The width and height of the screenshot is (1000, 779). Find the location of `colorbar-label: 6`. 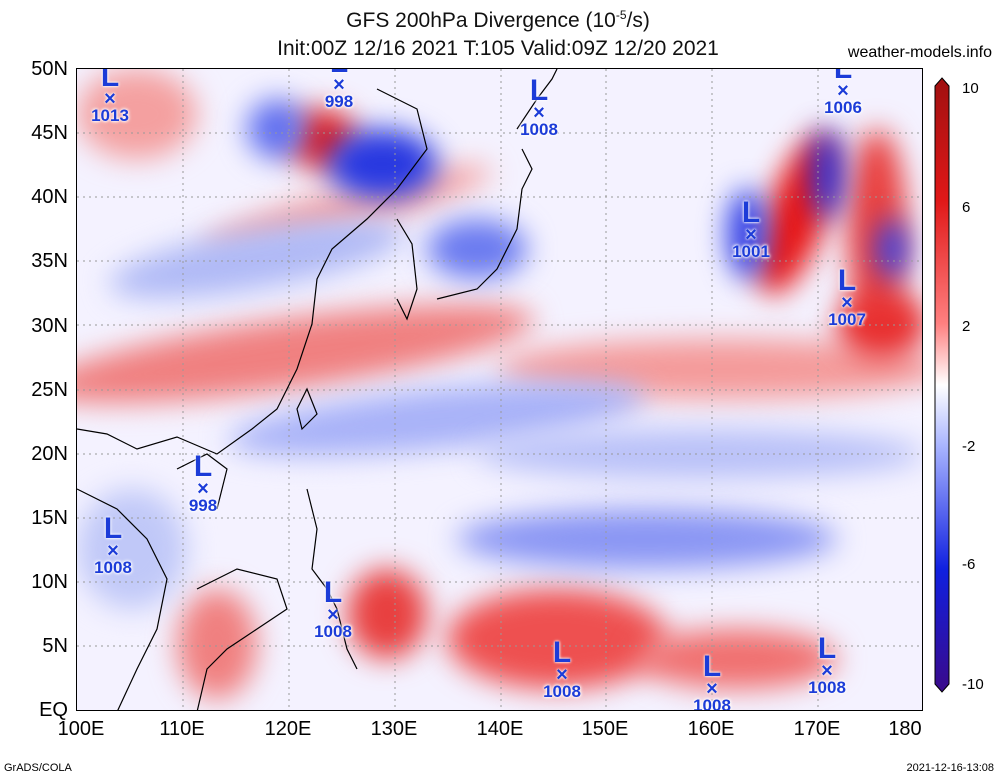

colorbar-label: 6 is located at coordinates (966, 207).